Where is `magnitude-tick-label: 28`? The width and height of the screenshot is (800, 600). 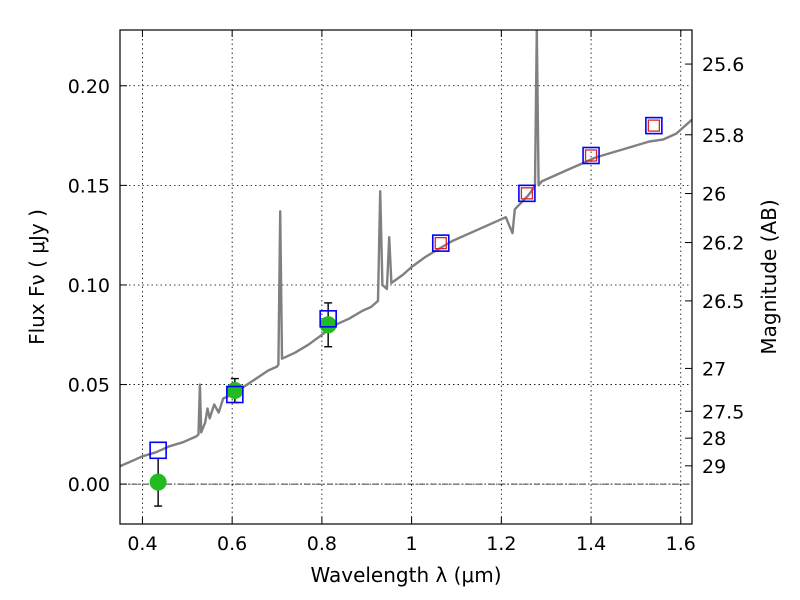
magnitude-tick-label: 28 is located at coordinates (714, 439).